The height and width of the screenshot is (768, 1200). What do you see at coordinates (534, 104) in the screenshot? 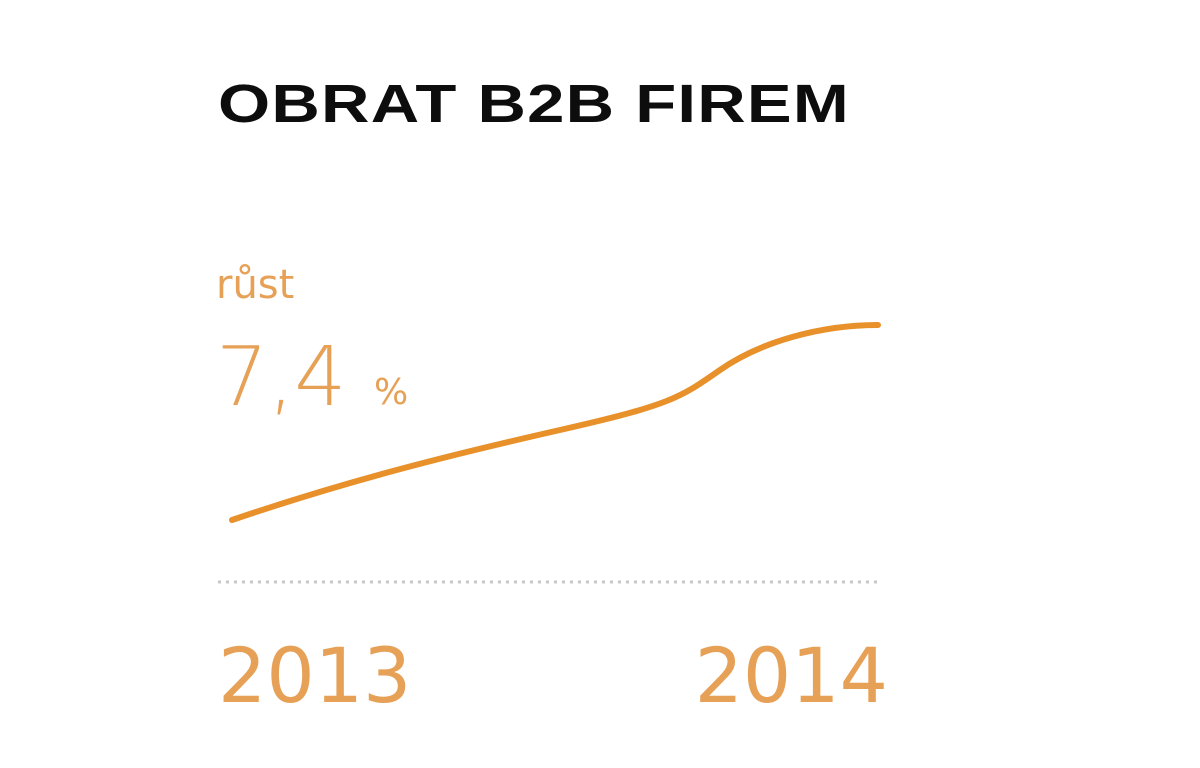
I see `title: OBRAT B2B FIREM` at bounding box center [534, 104].